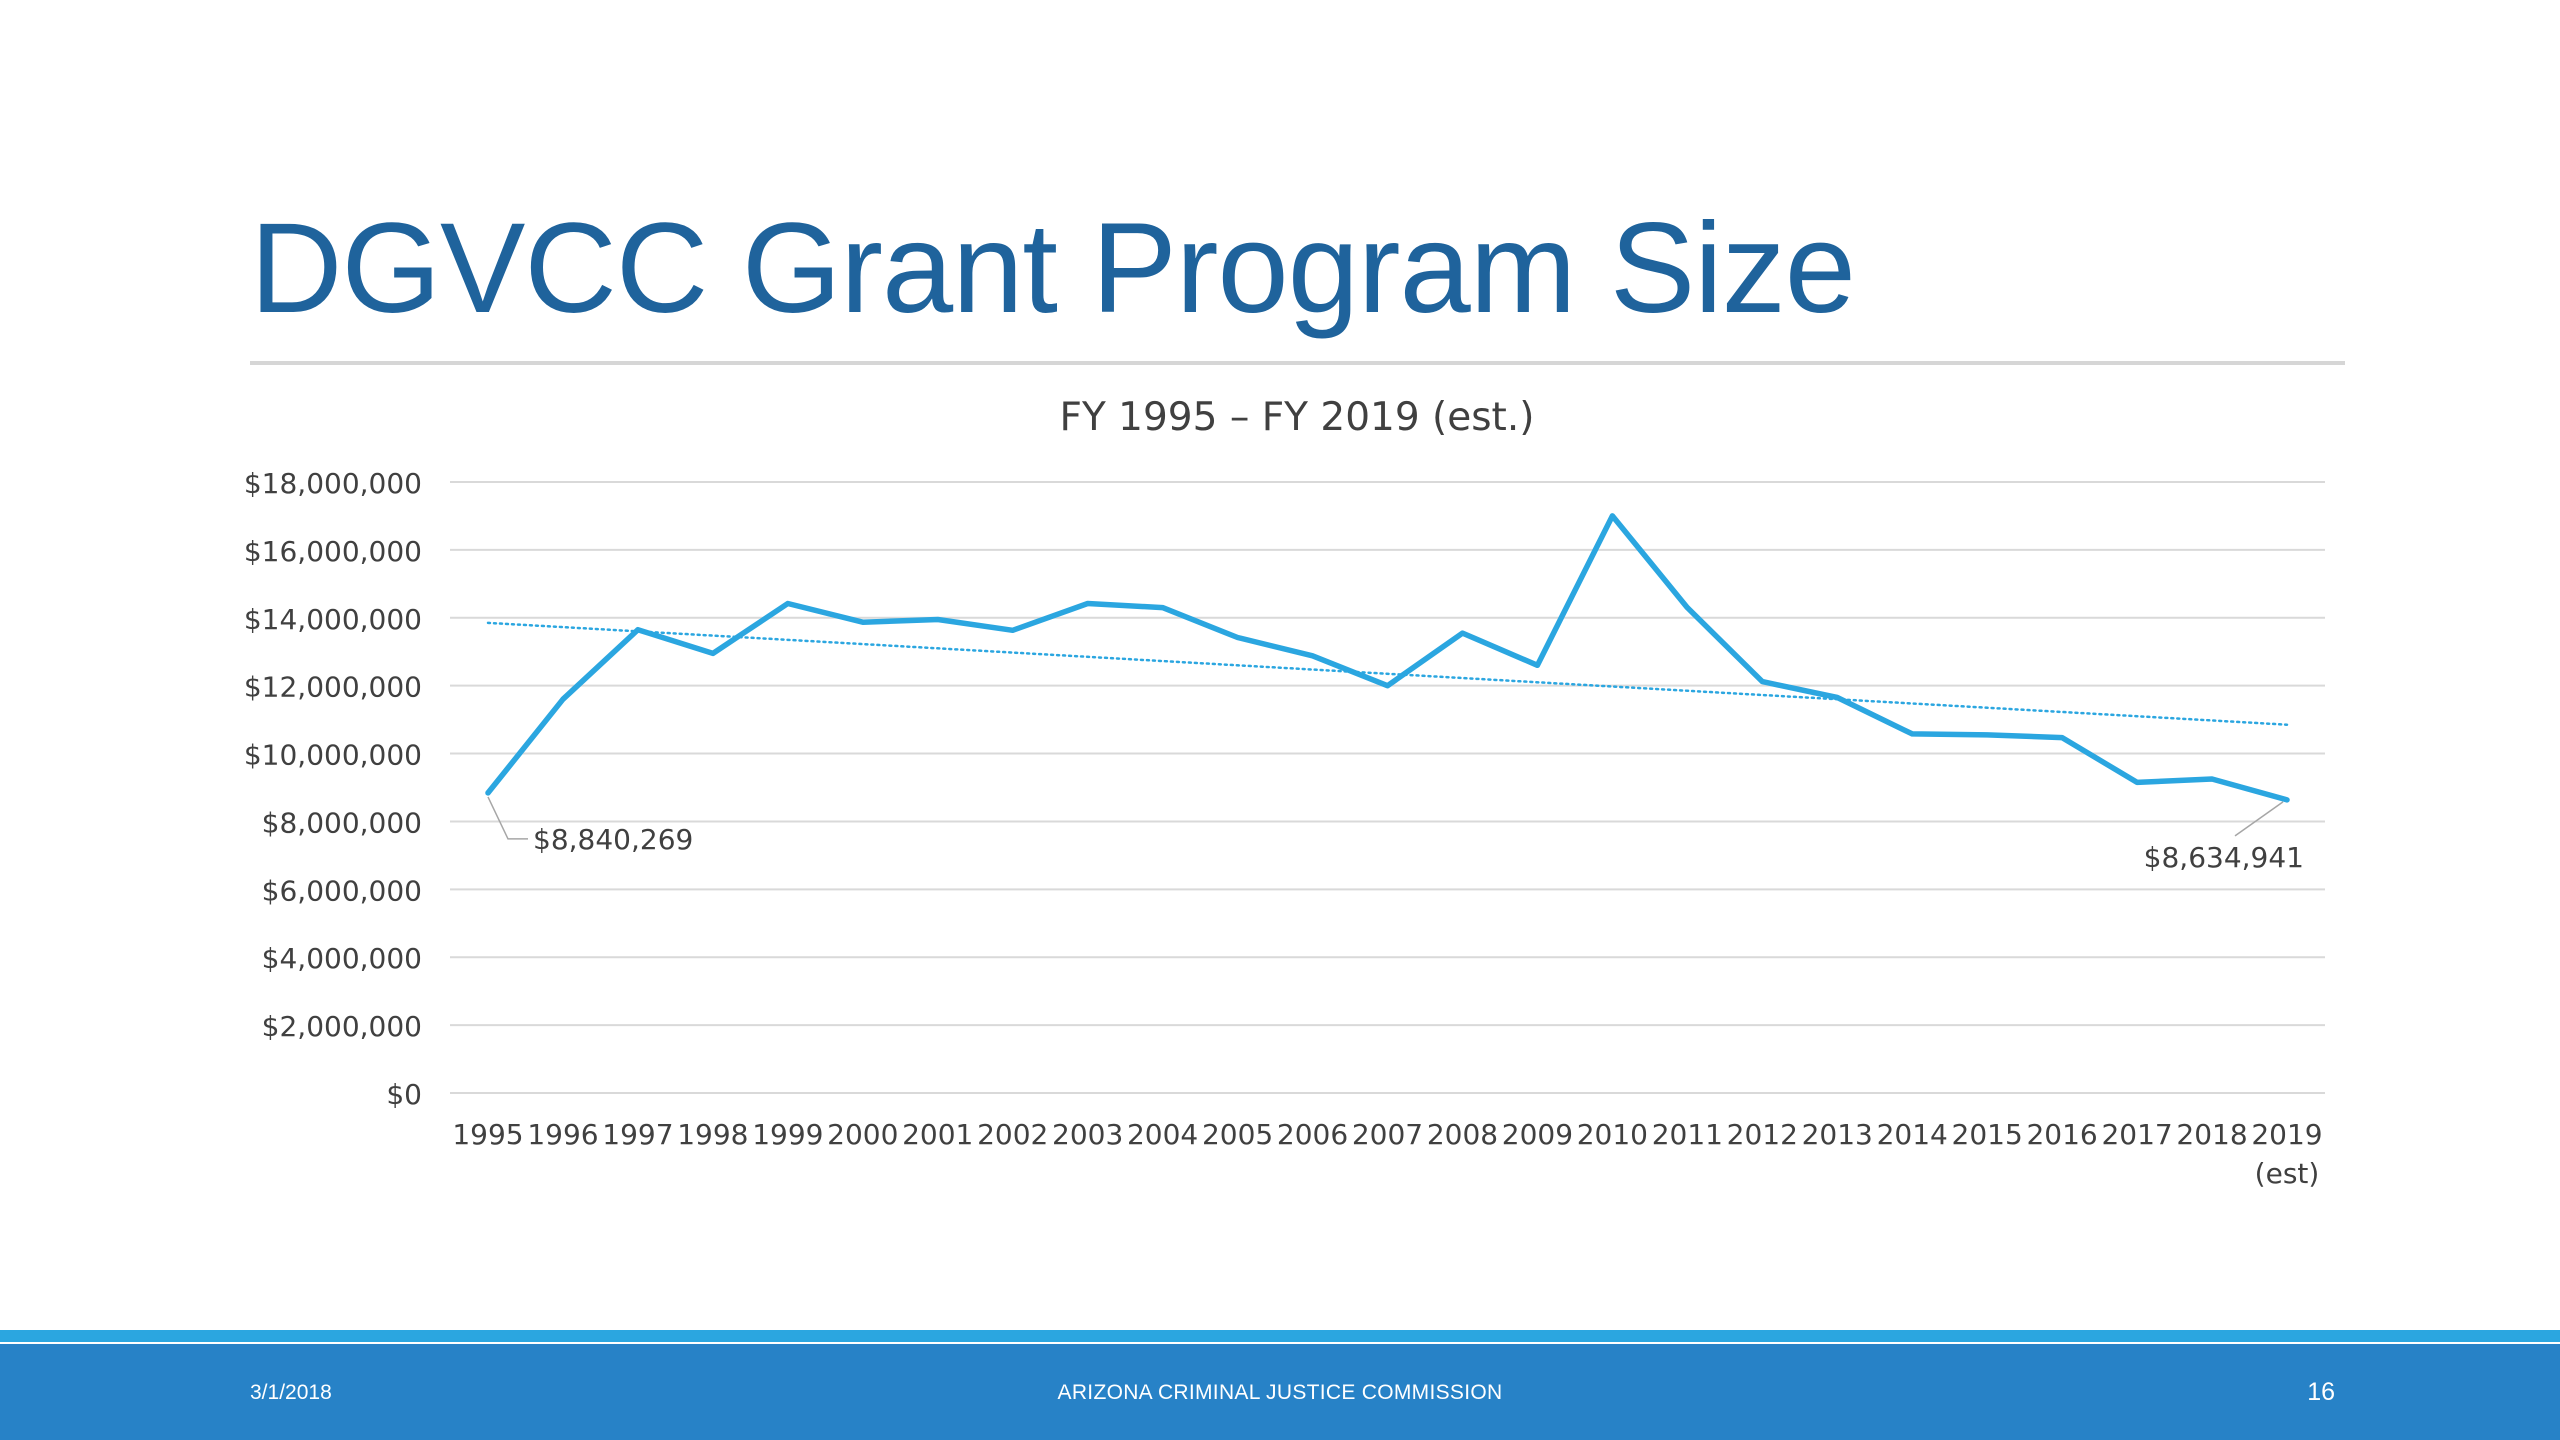 The width and height of the screenshot is (2560, 1440). I want to click on x-tick-label: 2010, so click(1612, 1134).